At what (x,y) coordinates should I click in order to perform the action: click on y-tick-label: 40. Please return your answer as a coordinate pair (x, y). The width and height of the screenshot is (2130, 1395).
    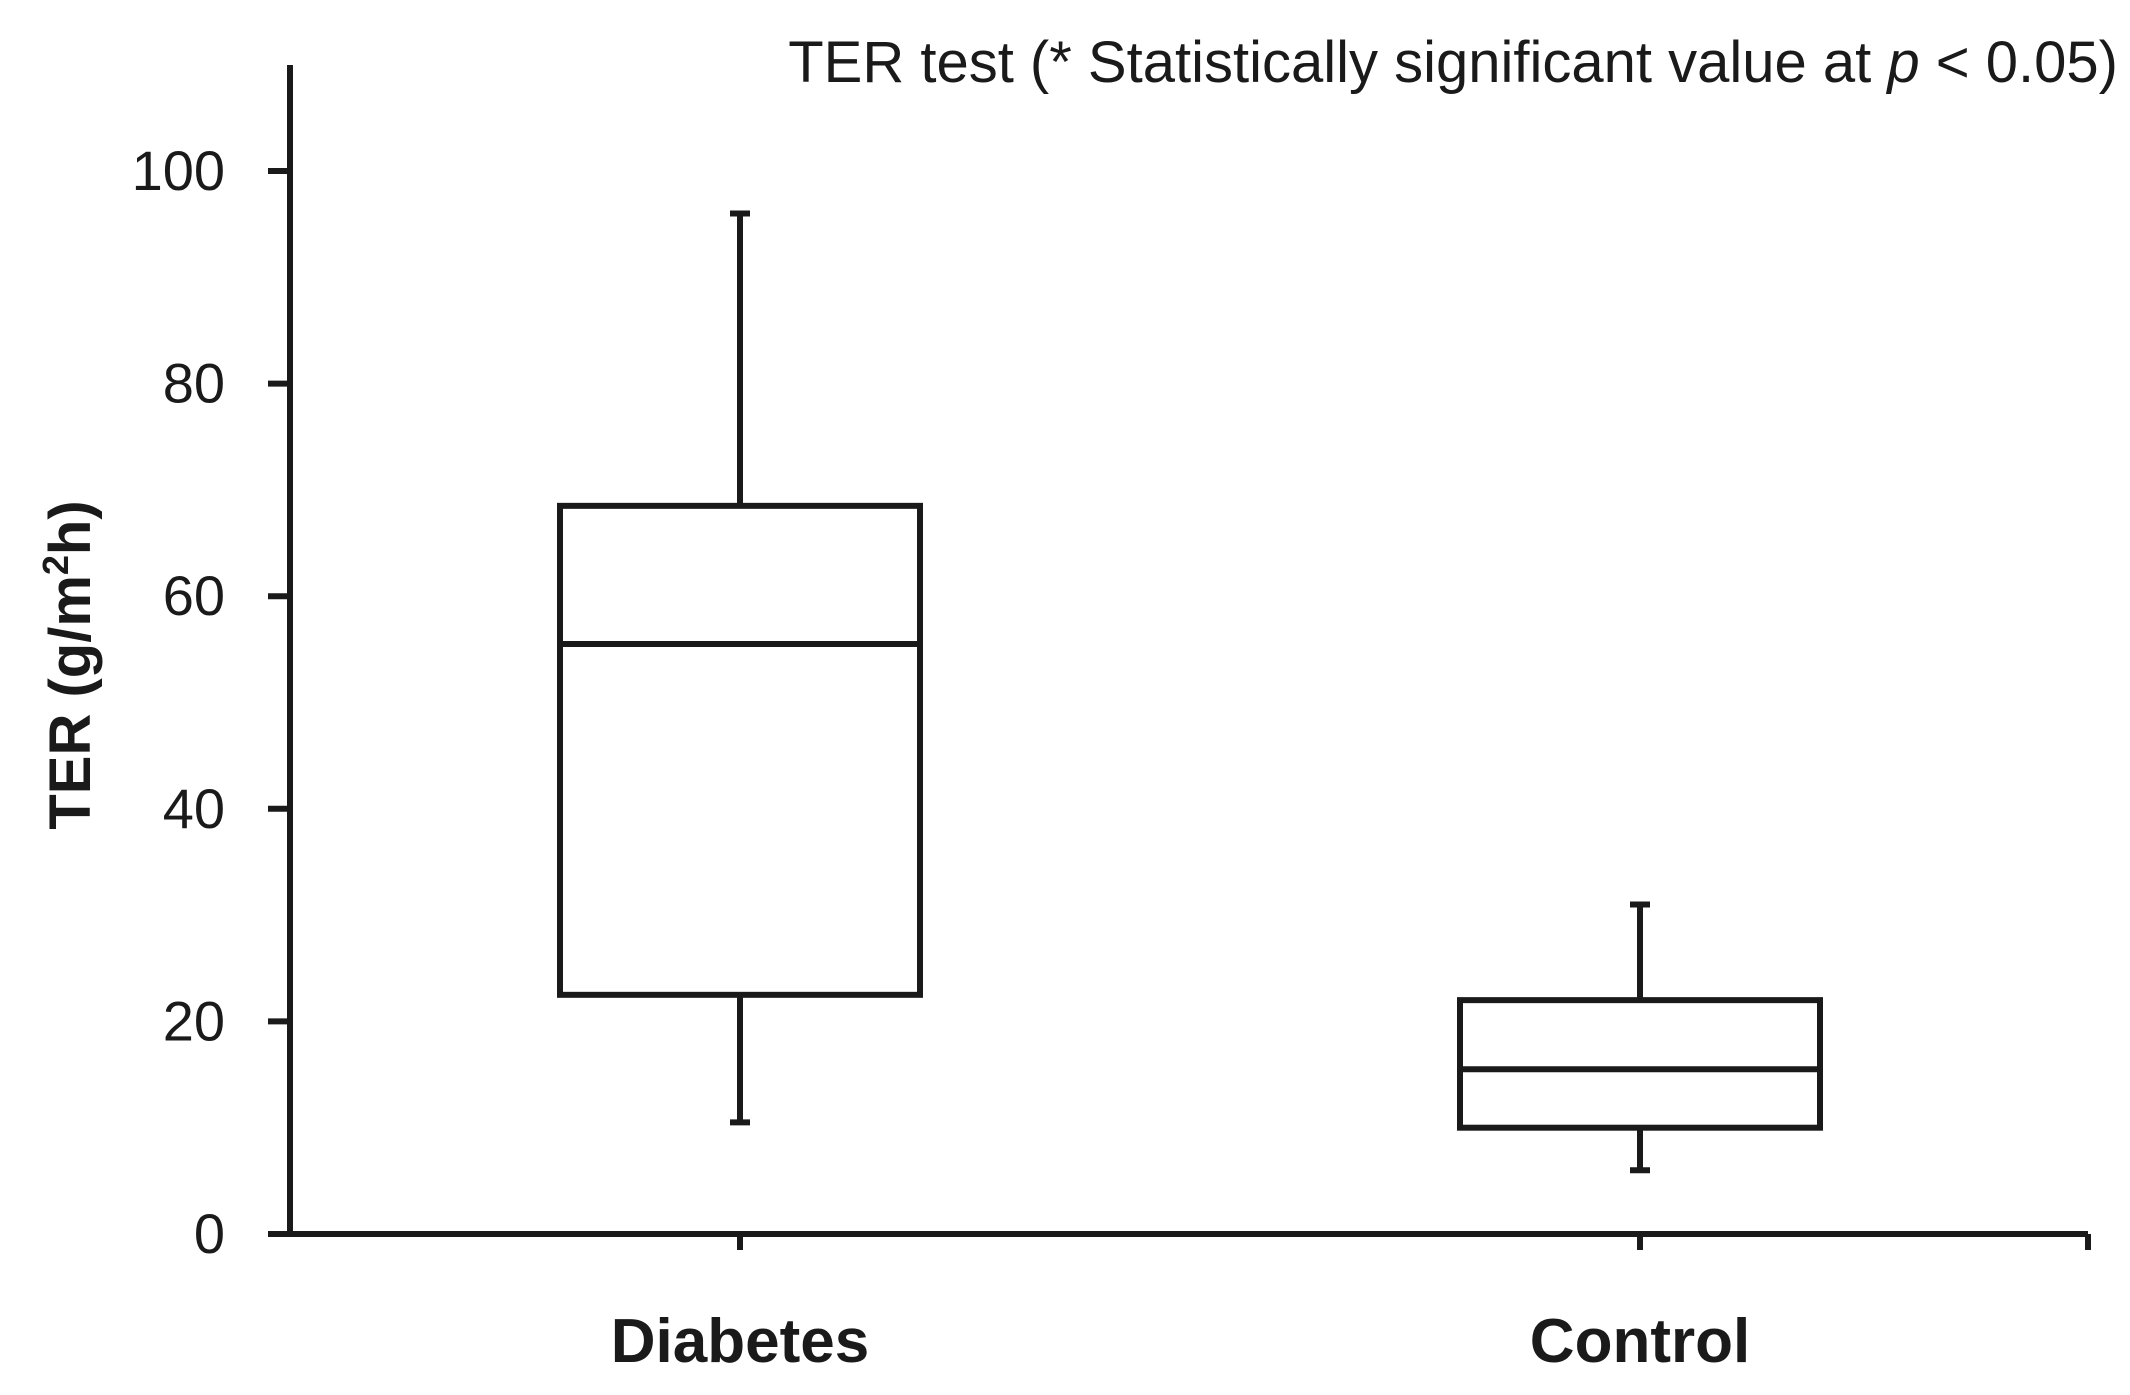
    Looking at the image, I should click on (194, 808).